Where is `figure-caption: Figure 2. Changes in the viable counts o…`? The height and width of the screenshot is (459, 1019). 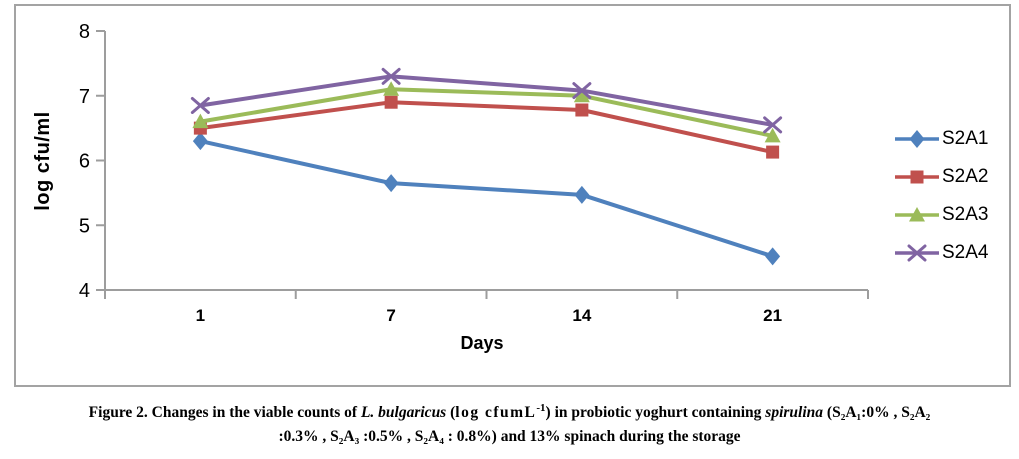
figure-caption: Figure 2. Changes in the viable counts o… is located at coordinates (509, 422).